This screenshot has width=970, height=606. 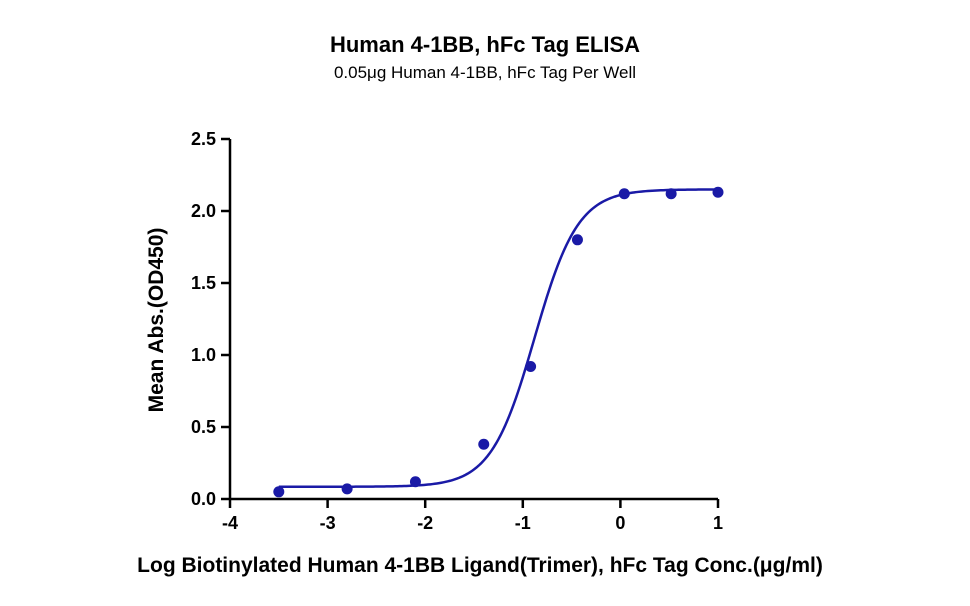 I want to click on x-tick-label: -4, so click(x=230, y=523).